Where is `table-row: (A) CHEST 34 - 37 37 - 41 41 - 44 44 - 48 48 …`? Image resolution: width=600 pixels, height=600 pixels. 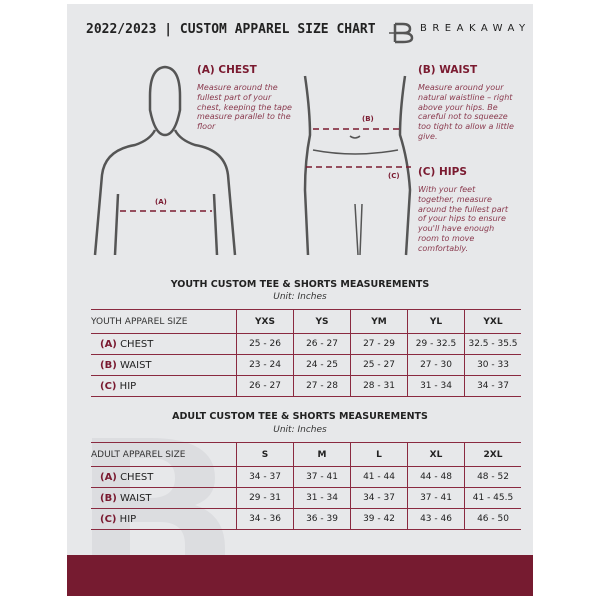
table-row: (A) CHEST 34 - 37 37 - 41 41 - 44 44 - 48 48 … is located at coordinates (306, 477).